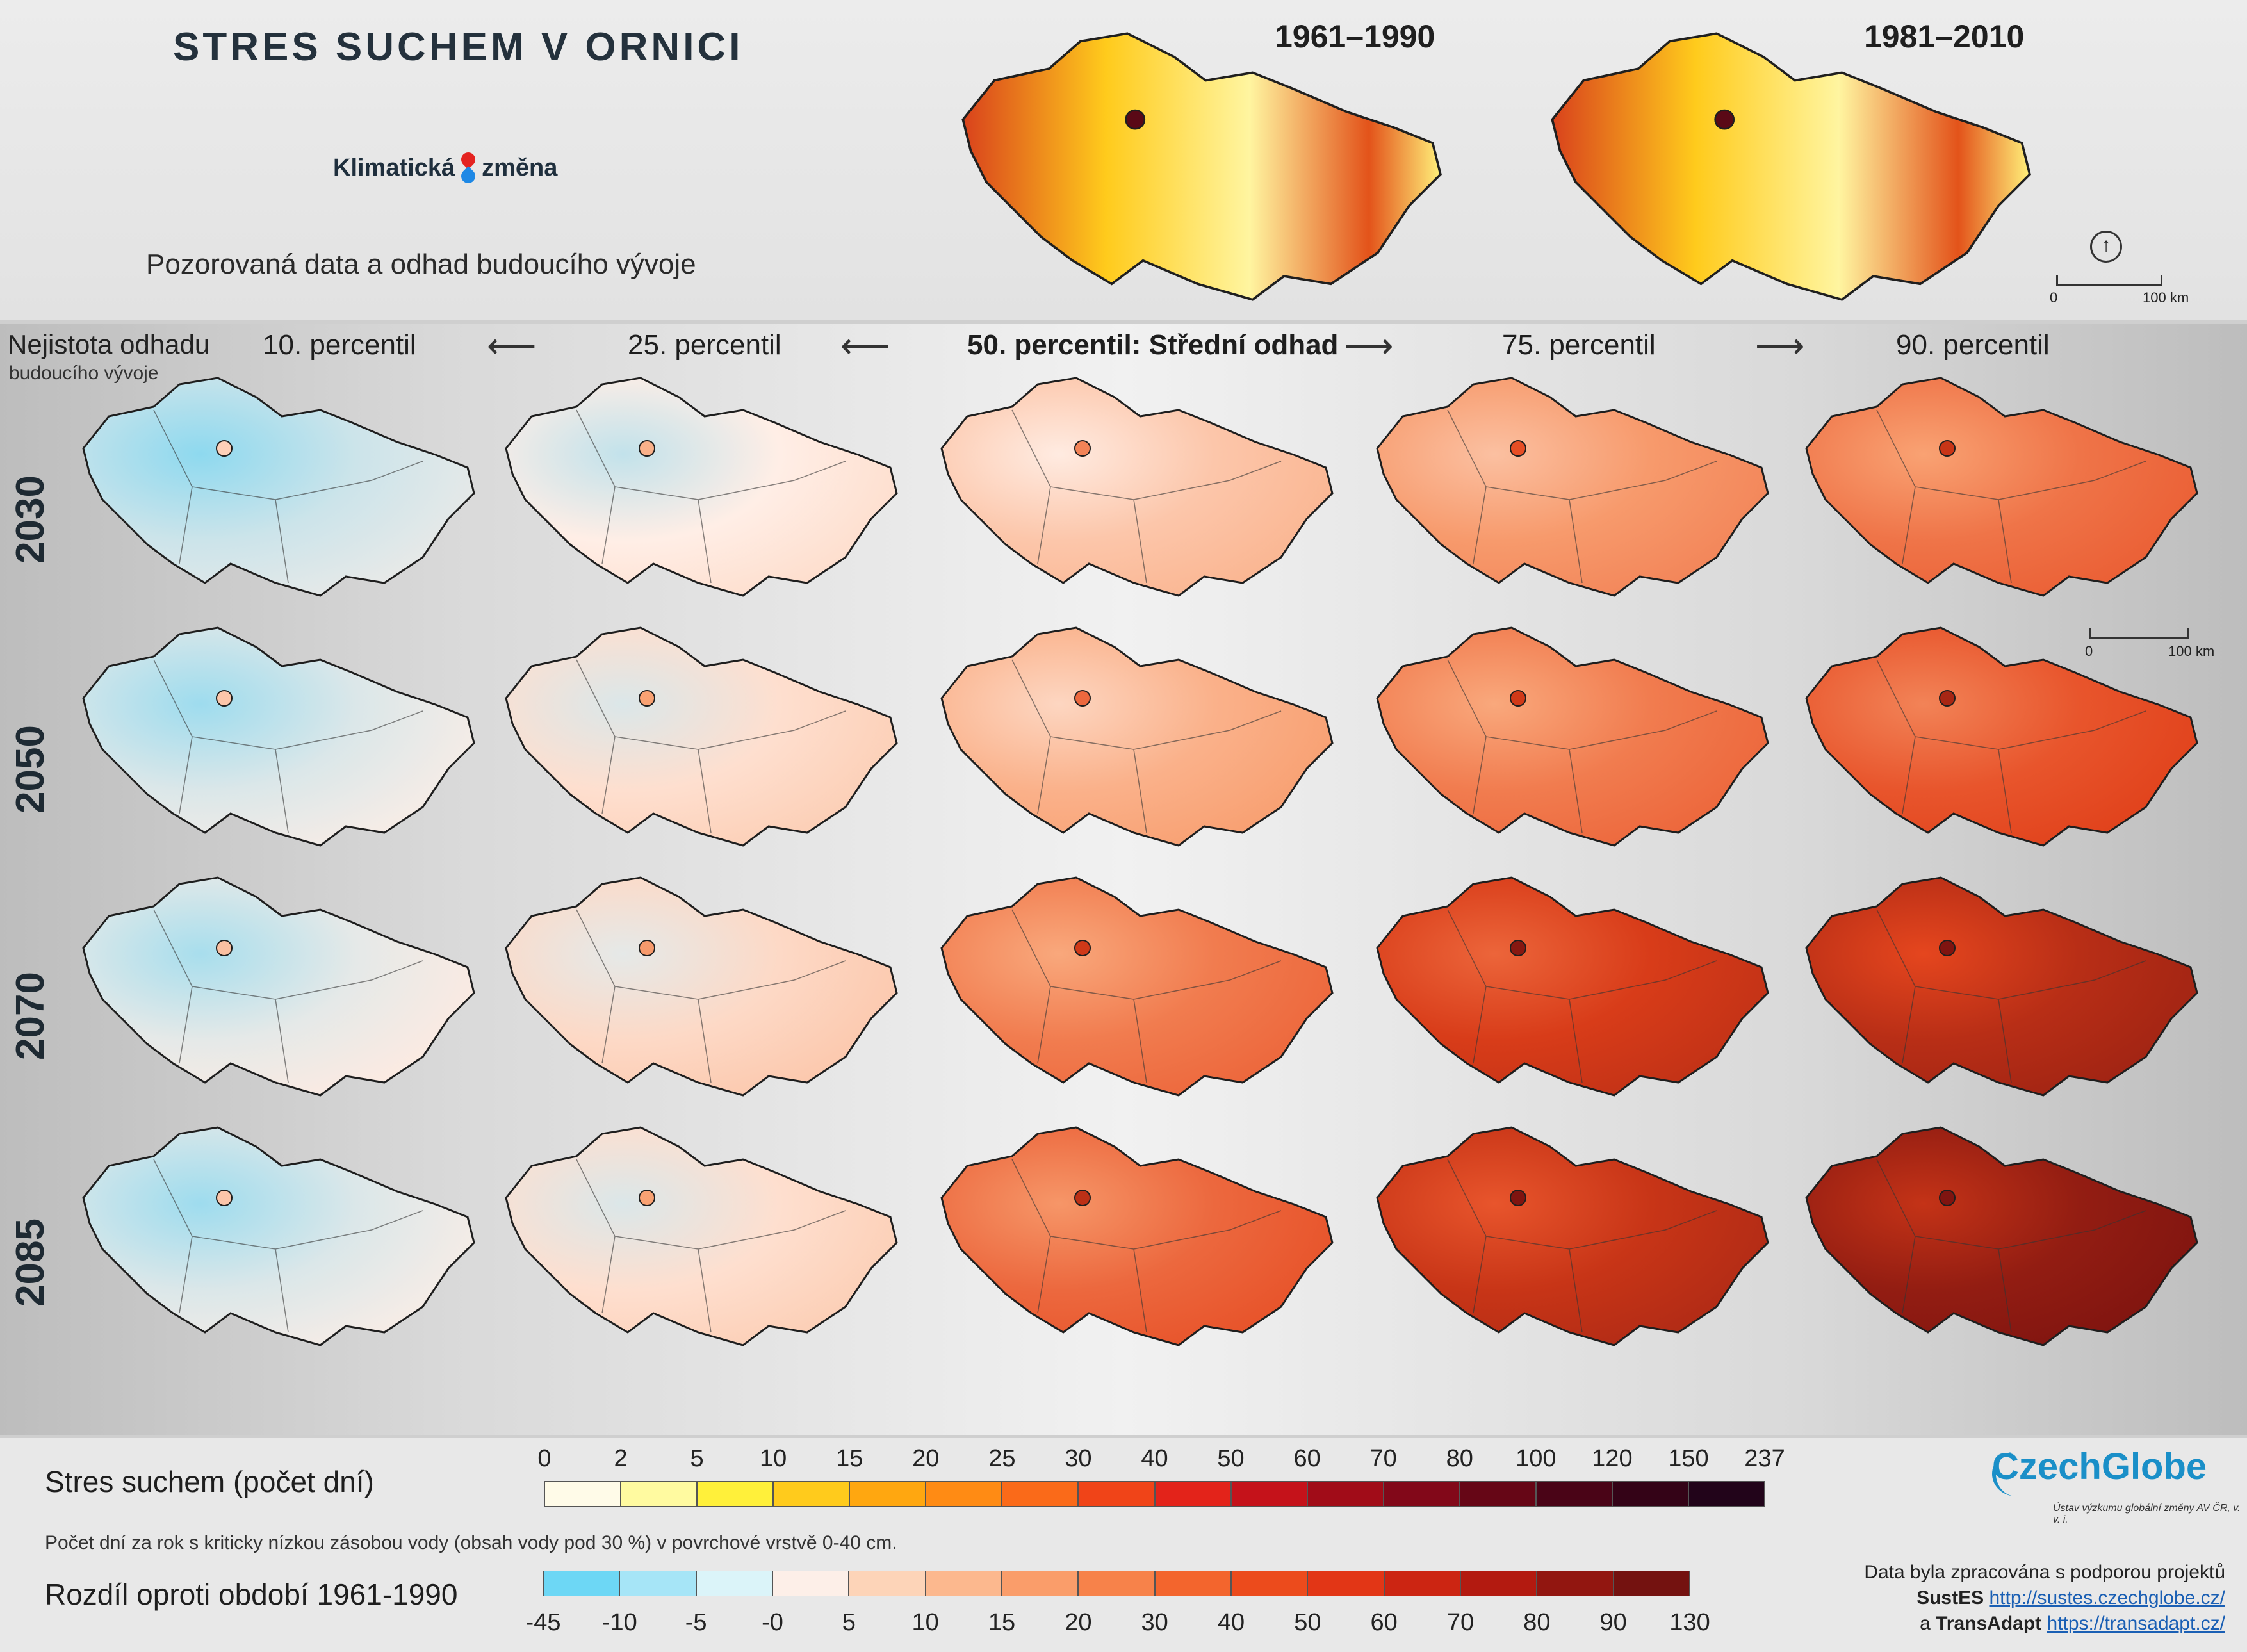  What do you see at coordinates (1231, 1458) in the screenshot?
I see `stress-tick: 50` at bounding box center [1231, 1458].